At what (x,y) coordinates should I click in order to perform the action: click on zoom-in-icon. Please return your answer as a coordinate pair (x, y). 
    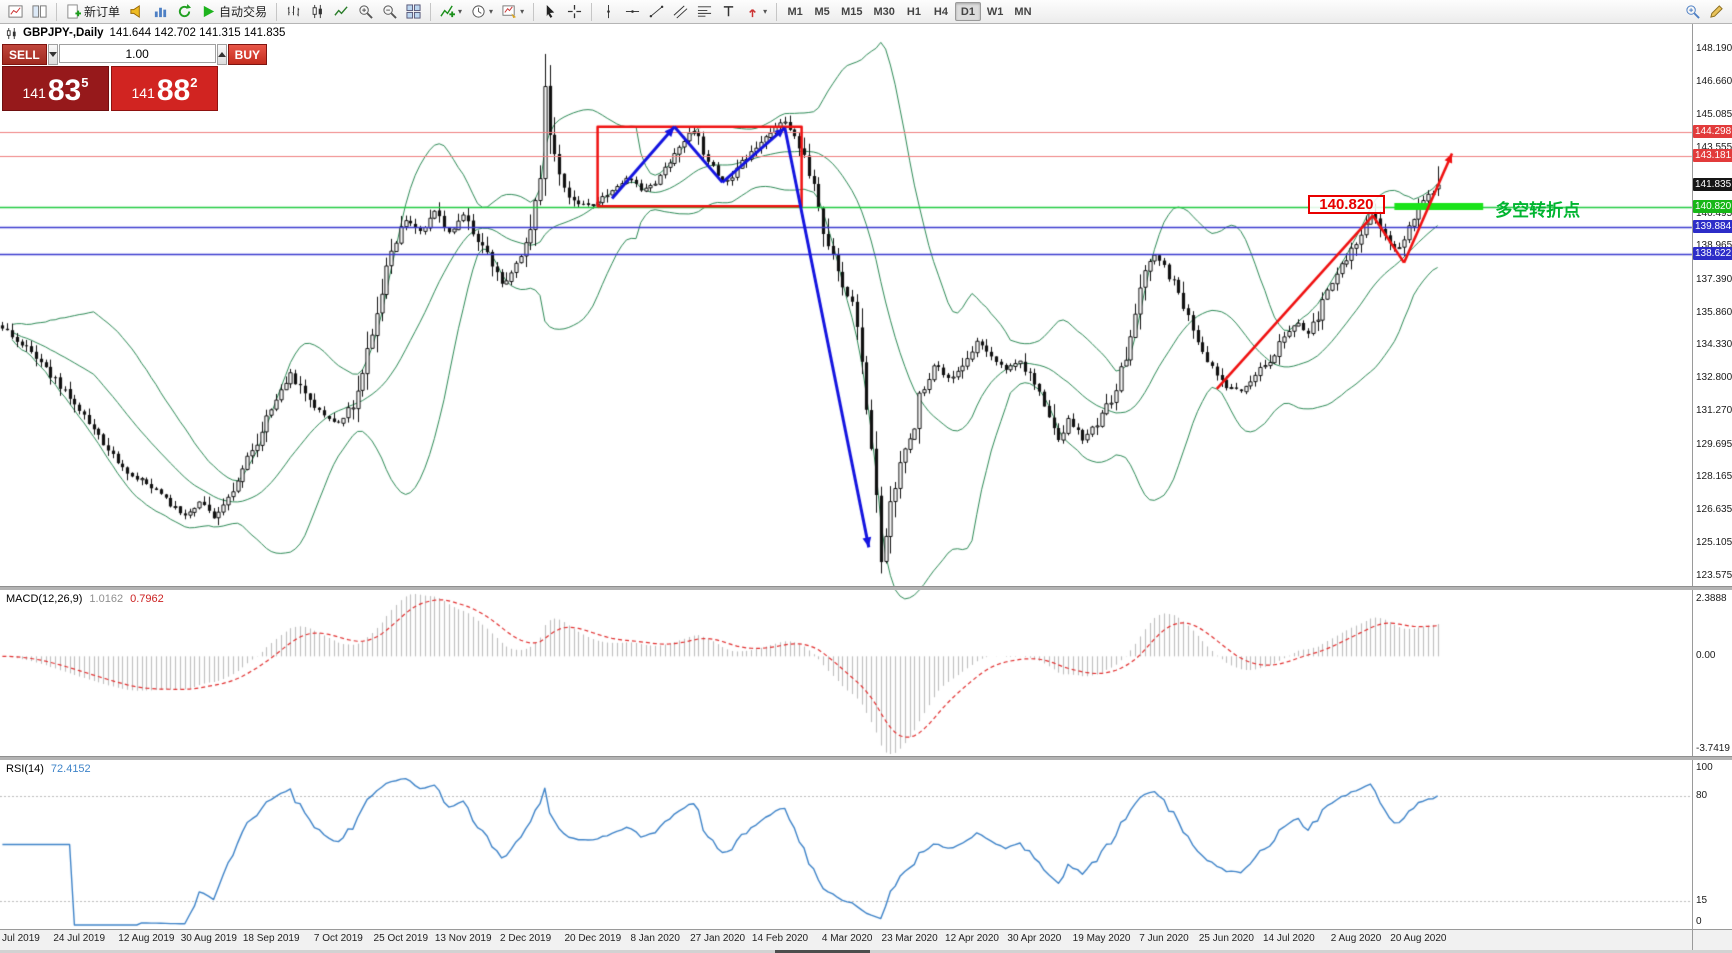
    Looking at the image, I should click on (365, 12).